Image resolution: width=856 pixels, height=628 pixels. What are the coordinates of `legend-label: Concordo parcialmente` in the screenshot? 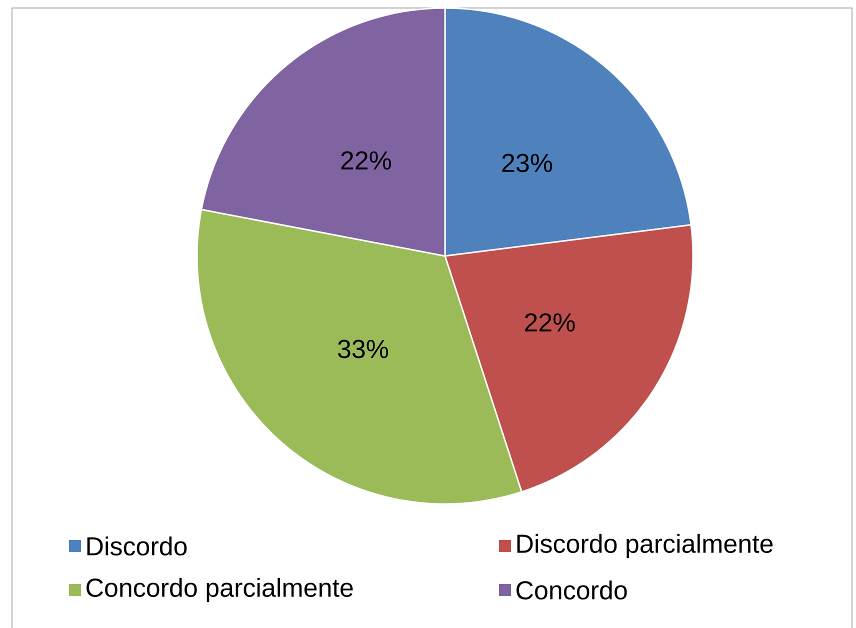 It's located at (219, 590).